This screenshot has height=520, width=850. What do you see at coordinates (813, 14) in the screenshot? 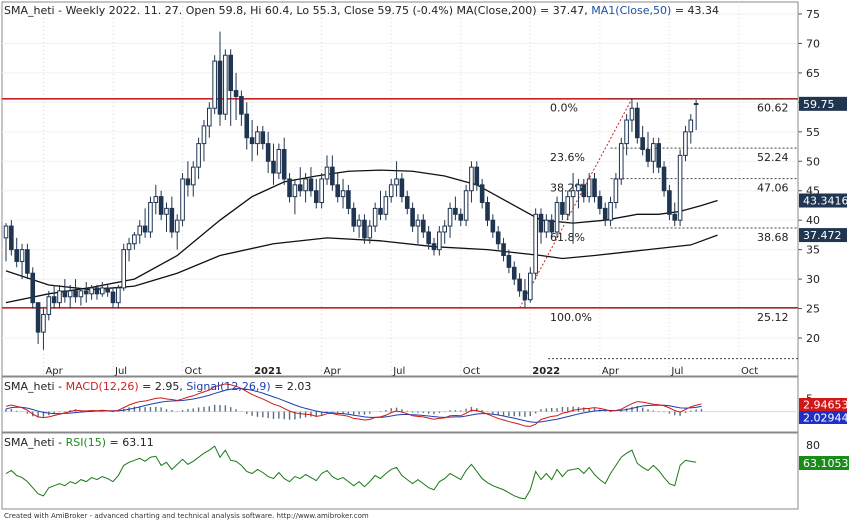
I see `price-tick-label: 75` at bounding box center [813, 14].